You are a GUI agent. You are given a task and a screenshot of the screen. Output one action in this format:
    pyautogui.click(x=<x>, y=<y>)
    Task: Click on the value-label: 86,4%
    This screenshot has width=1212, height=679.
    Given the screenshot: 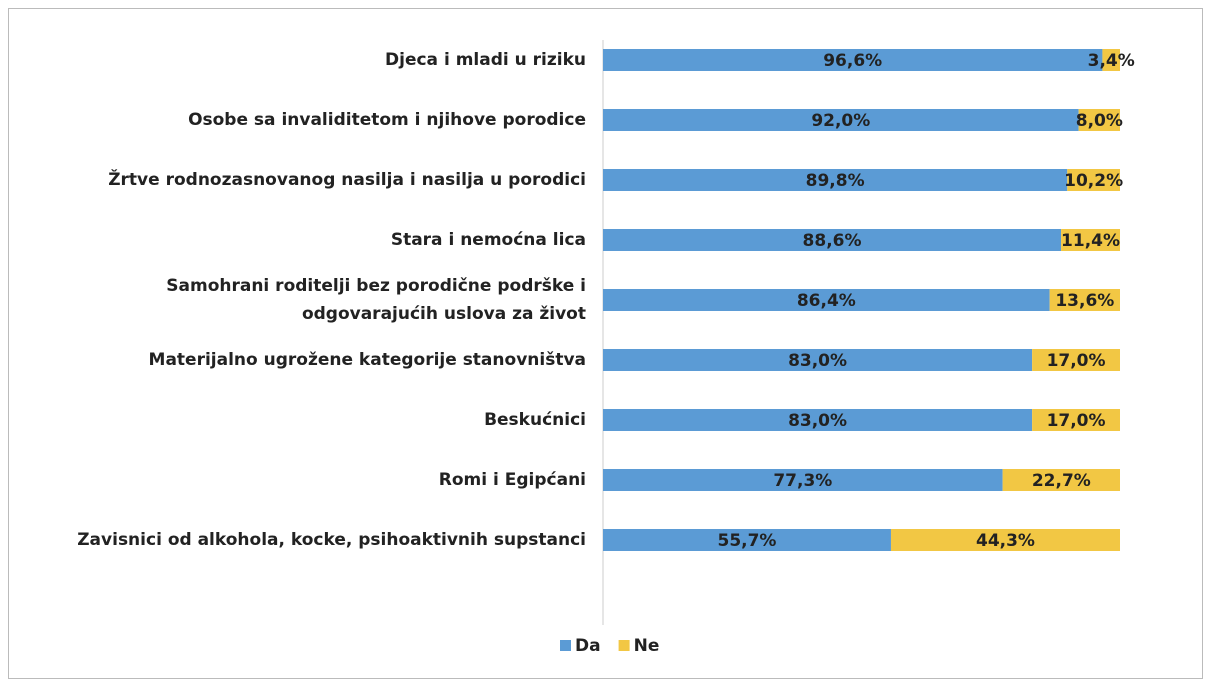 What is the action you would take?
    pyautogui.click(x=826, y=301)
    